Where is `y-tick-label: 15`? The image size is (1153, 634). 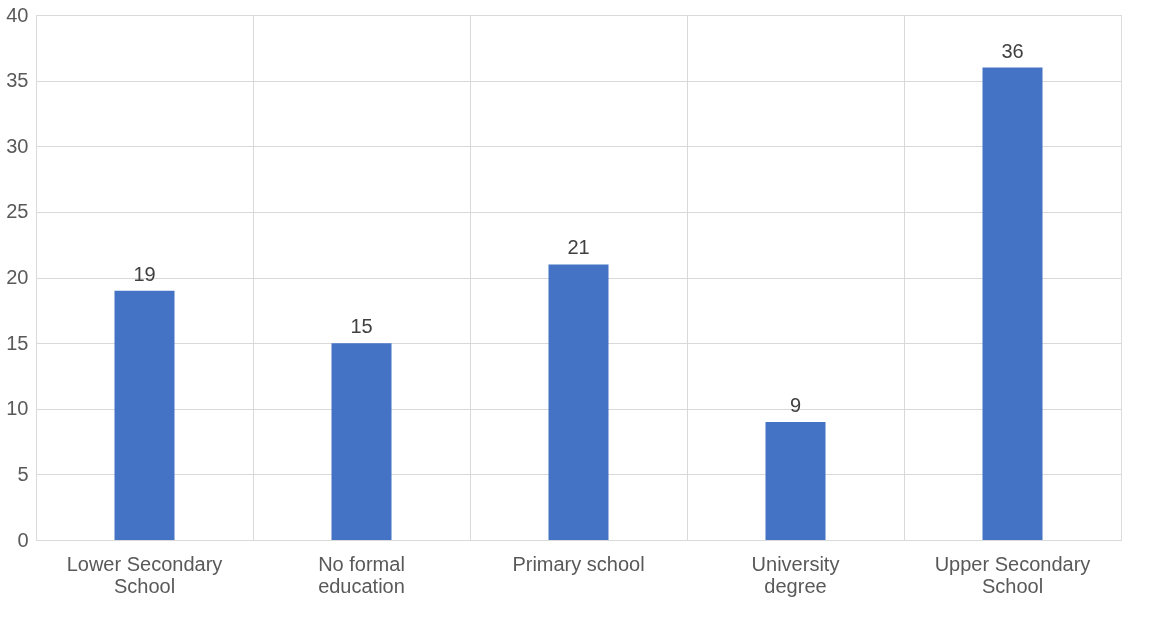 y-tick-label: 15 is located at coordinates (17, 342).